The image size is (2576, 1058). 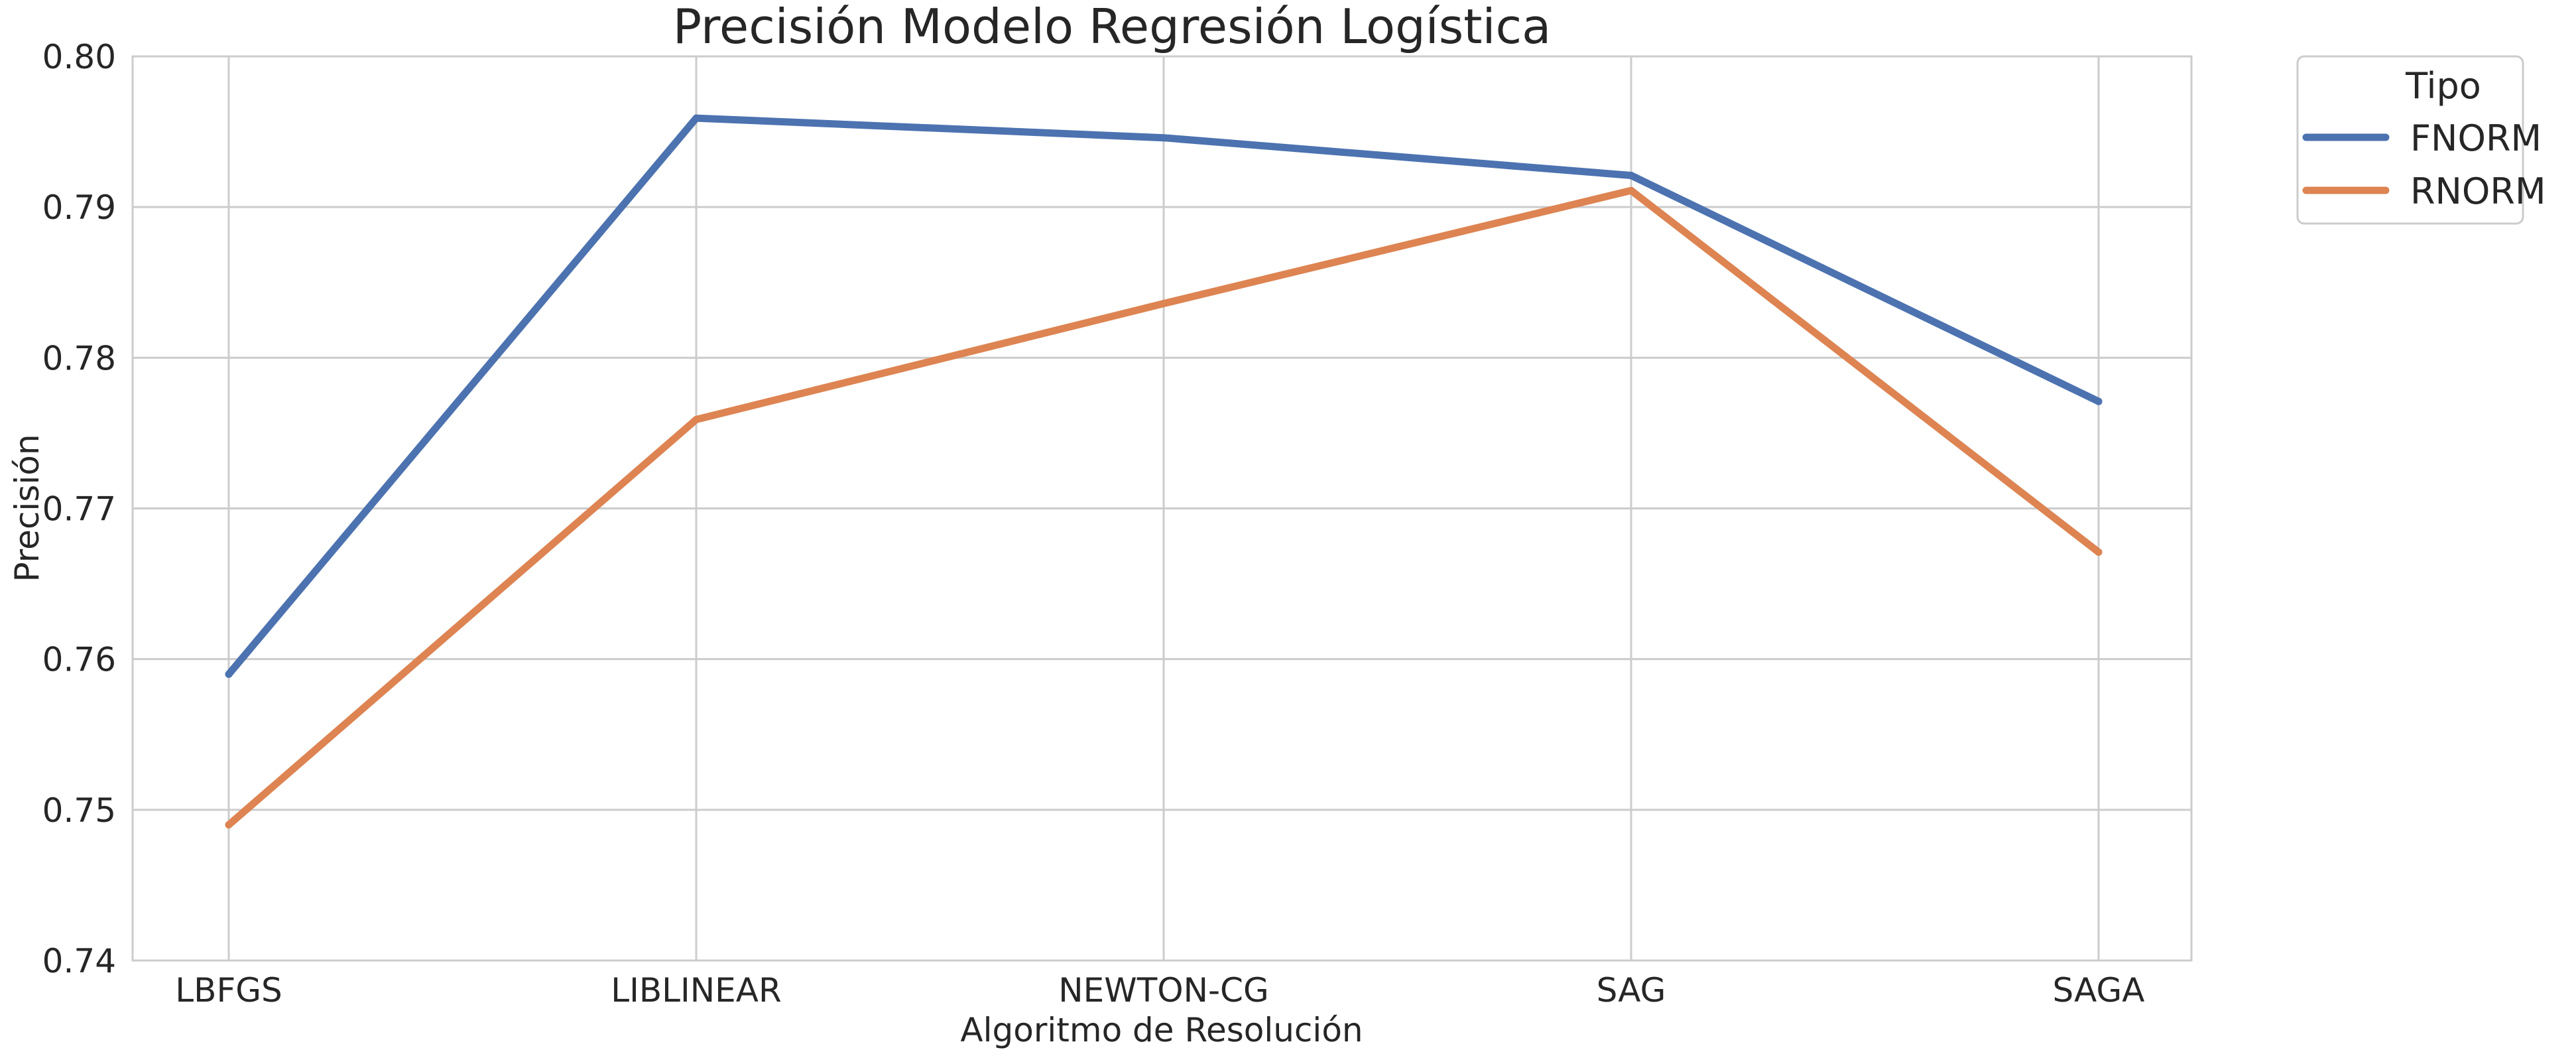 I want to click on chart-title: Precisión Modelo Regresión Logística, so click(x=1112, y=27).